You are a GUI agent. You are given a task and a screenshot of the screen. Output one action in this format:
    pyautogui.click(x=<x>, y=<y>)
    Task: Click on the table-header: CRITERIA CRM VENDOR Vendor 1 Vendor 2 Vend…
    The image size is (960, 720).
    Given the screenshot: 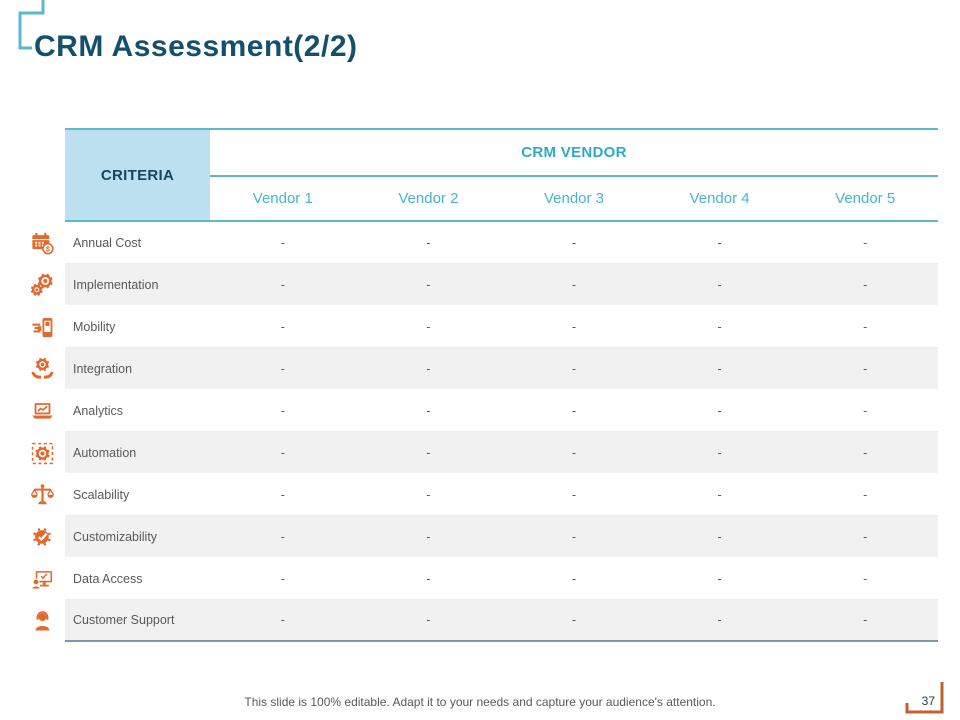 What is the action you would take?
    pyautogui.click(x=479, y=175)
    